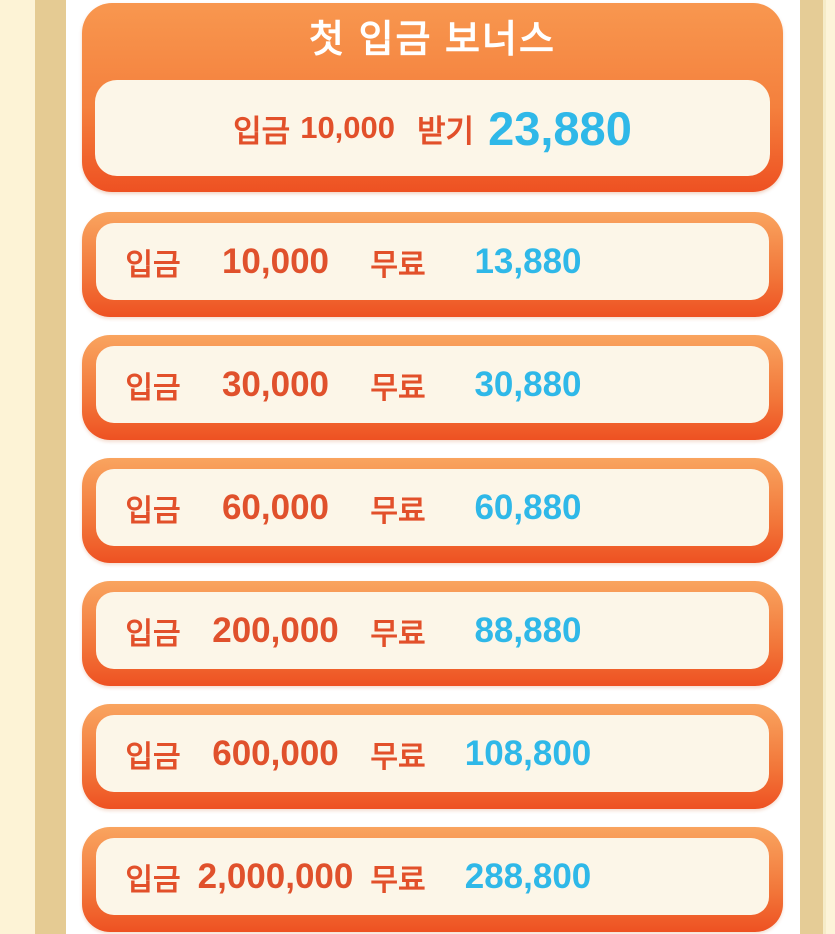 The height and width of the screenshot is (934, 835). Describe the element at coordinates (446, 131) in the screenshot. I see `featured-claim-label: 받기` at that location.